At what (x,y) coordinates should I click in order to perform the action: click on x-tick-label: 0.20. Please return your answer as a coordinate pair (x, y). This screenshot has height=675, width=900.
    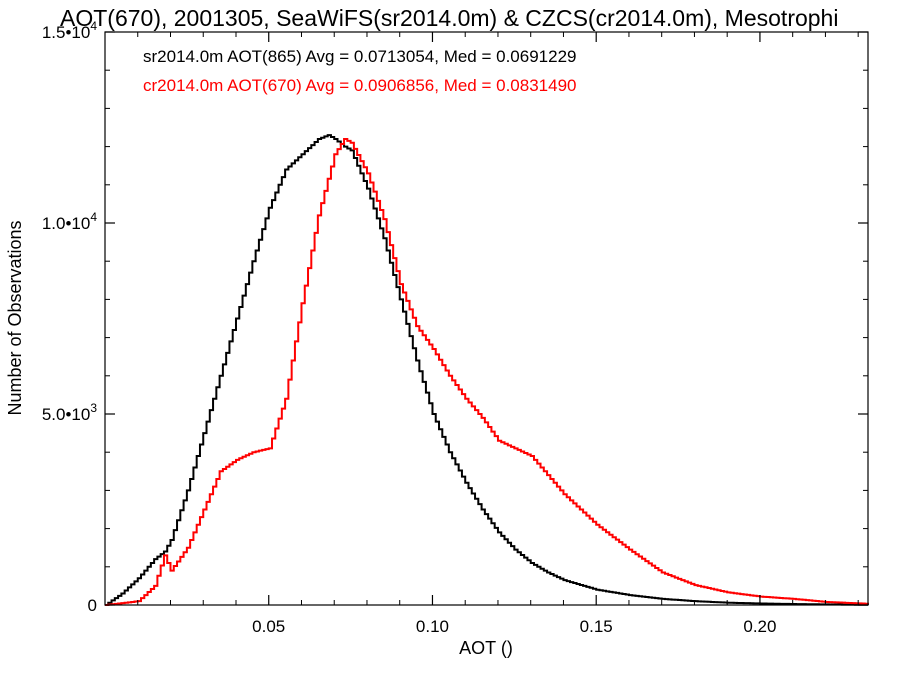
    Looking at the image, I should click on (759, 626).